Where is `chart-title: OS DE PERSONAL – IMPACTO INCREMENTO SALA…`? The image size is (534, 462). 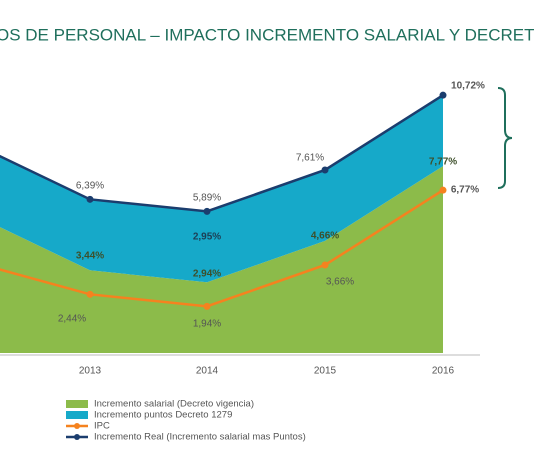
chart-title: OS DE PERSONAL – IMPACTO INCREMENTO SALA… is located at coordinates (267, 34).